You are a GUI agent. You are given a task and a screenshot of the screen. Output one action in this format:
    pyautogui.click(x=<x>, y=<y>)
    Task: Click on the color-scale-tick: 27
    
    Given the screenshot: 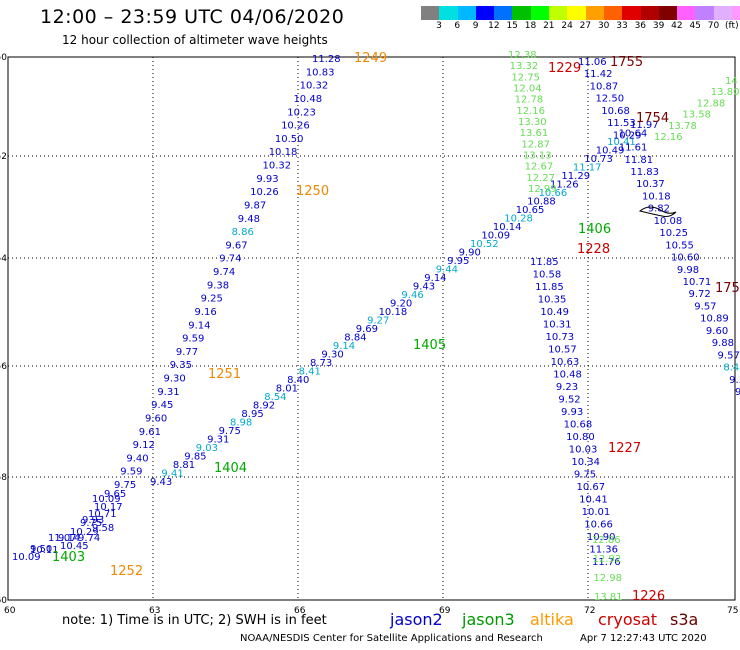 What is the action you would take?
    pyautogui.click(x=585, y=26)
    